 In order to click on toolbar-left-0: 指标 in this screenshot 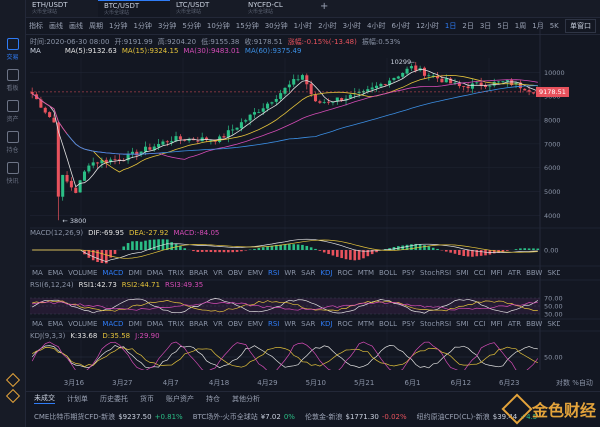, I will do `click(36, 26)`.